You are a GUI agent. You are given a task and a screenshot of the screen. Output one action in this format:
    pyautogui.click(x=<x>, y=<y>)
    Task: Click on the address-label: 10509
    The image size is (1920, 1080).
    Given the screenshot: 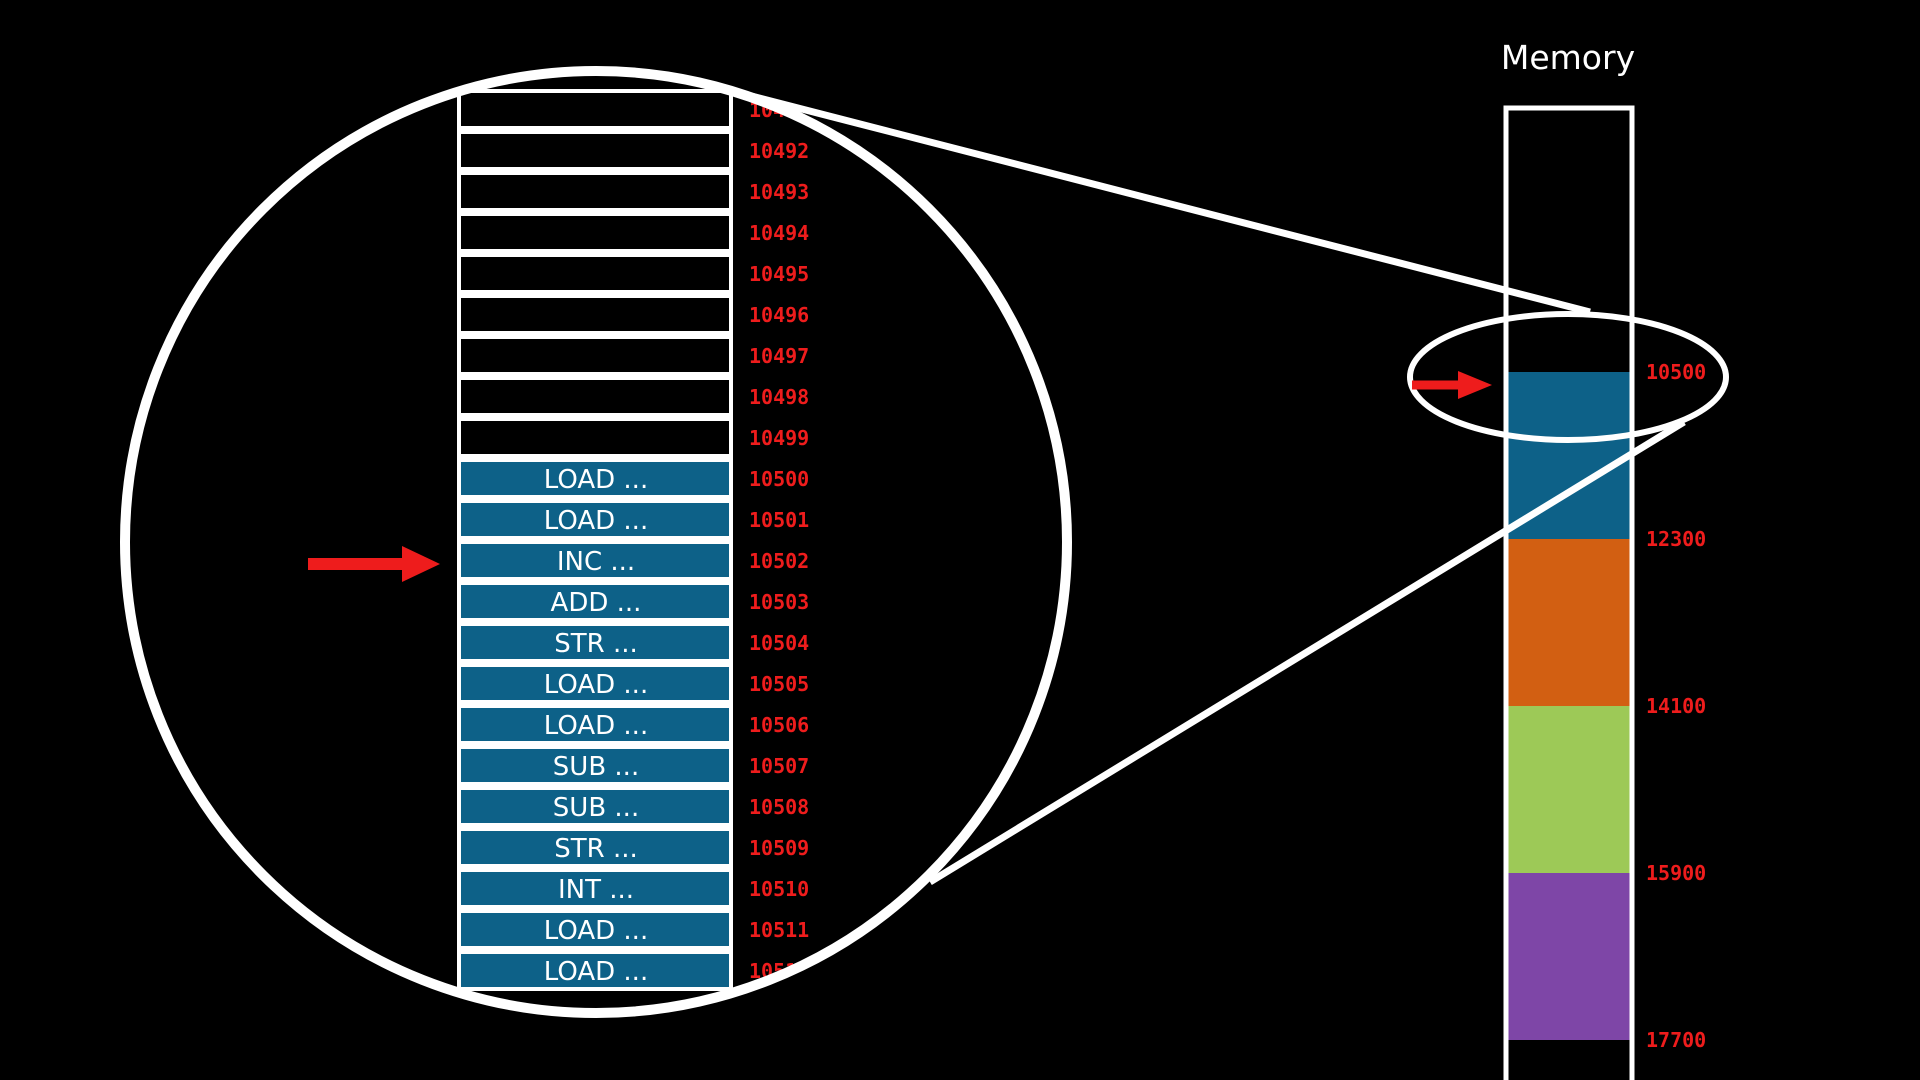 What is the action you would take?
    pyautogui.click(x=779, y=848)
    